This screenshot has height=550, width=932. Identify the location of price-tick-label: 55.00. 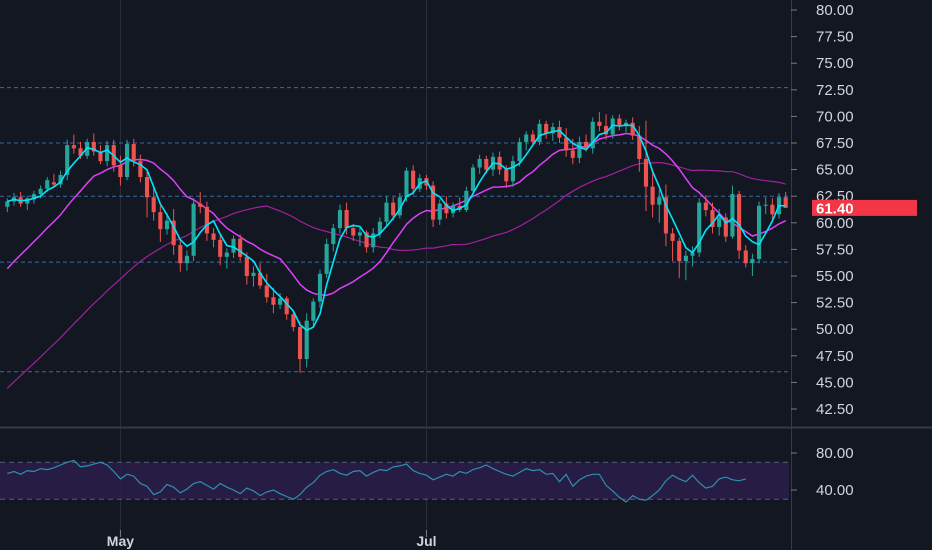
(835, 276).